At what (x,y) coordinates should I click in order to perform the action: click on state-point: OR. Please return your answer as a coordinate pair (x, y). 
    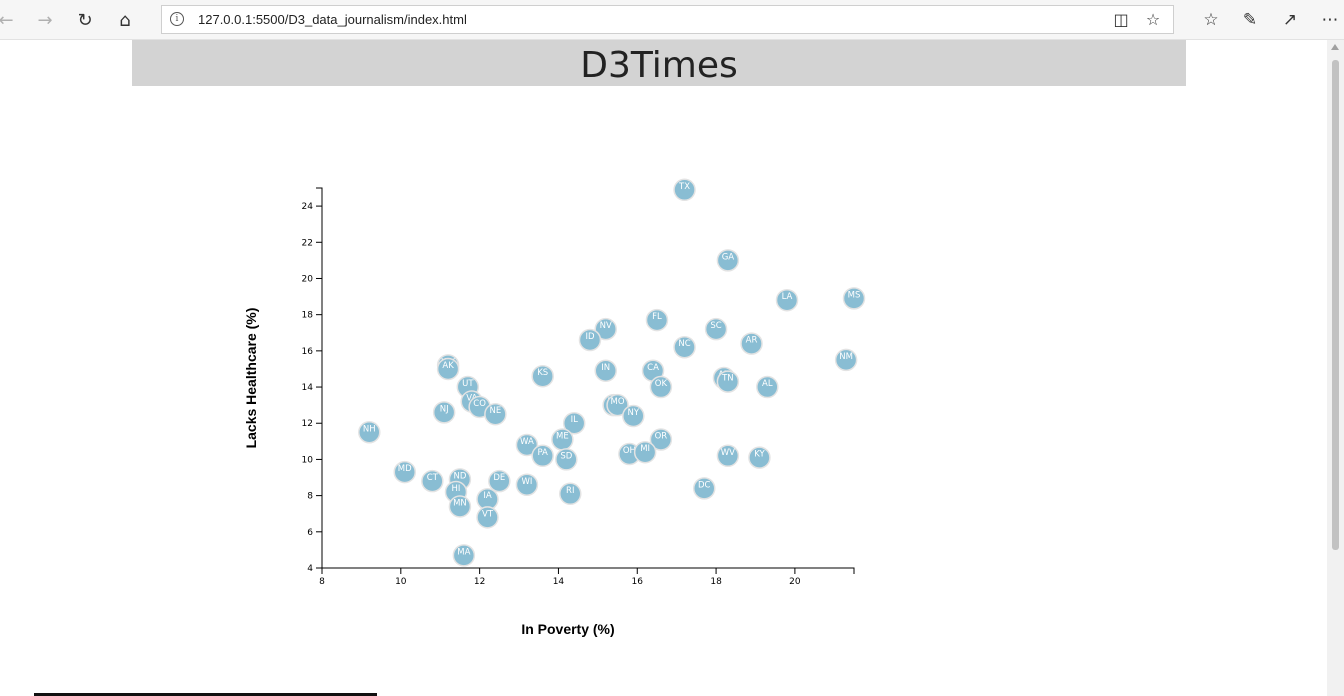
    Looking at the image, I should click on (661, 439).